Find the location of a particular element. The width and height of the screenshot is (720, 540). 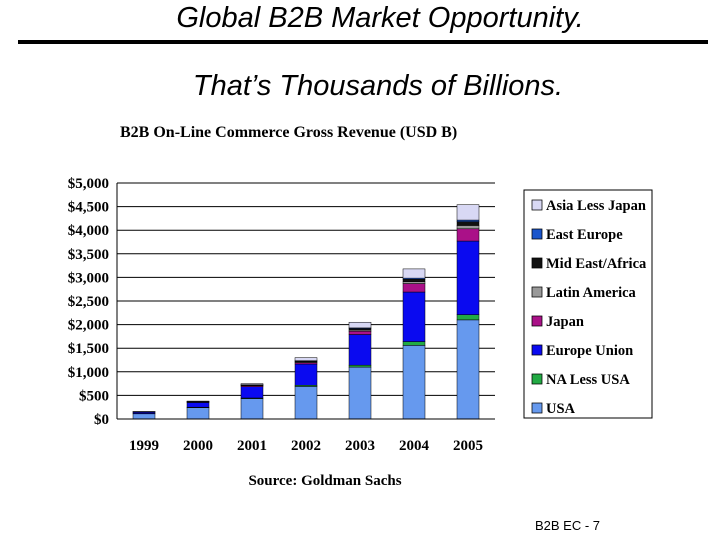

legend-label: Japan is located at coordinates (565, 322).